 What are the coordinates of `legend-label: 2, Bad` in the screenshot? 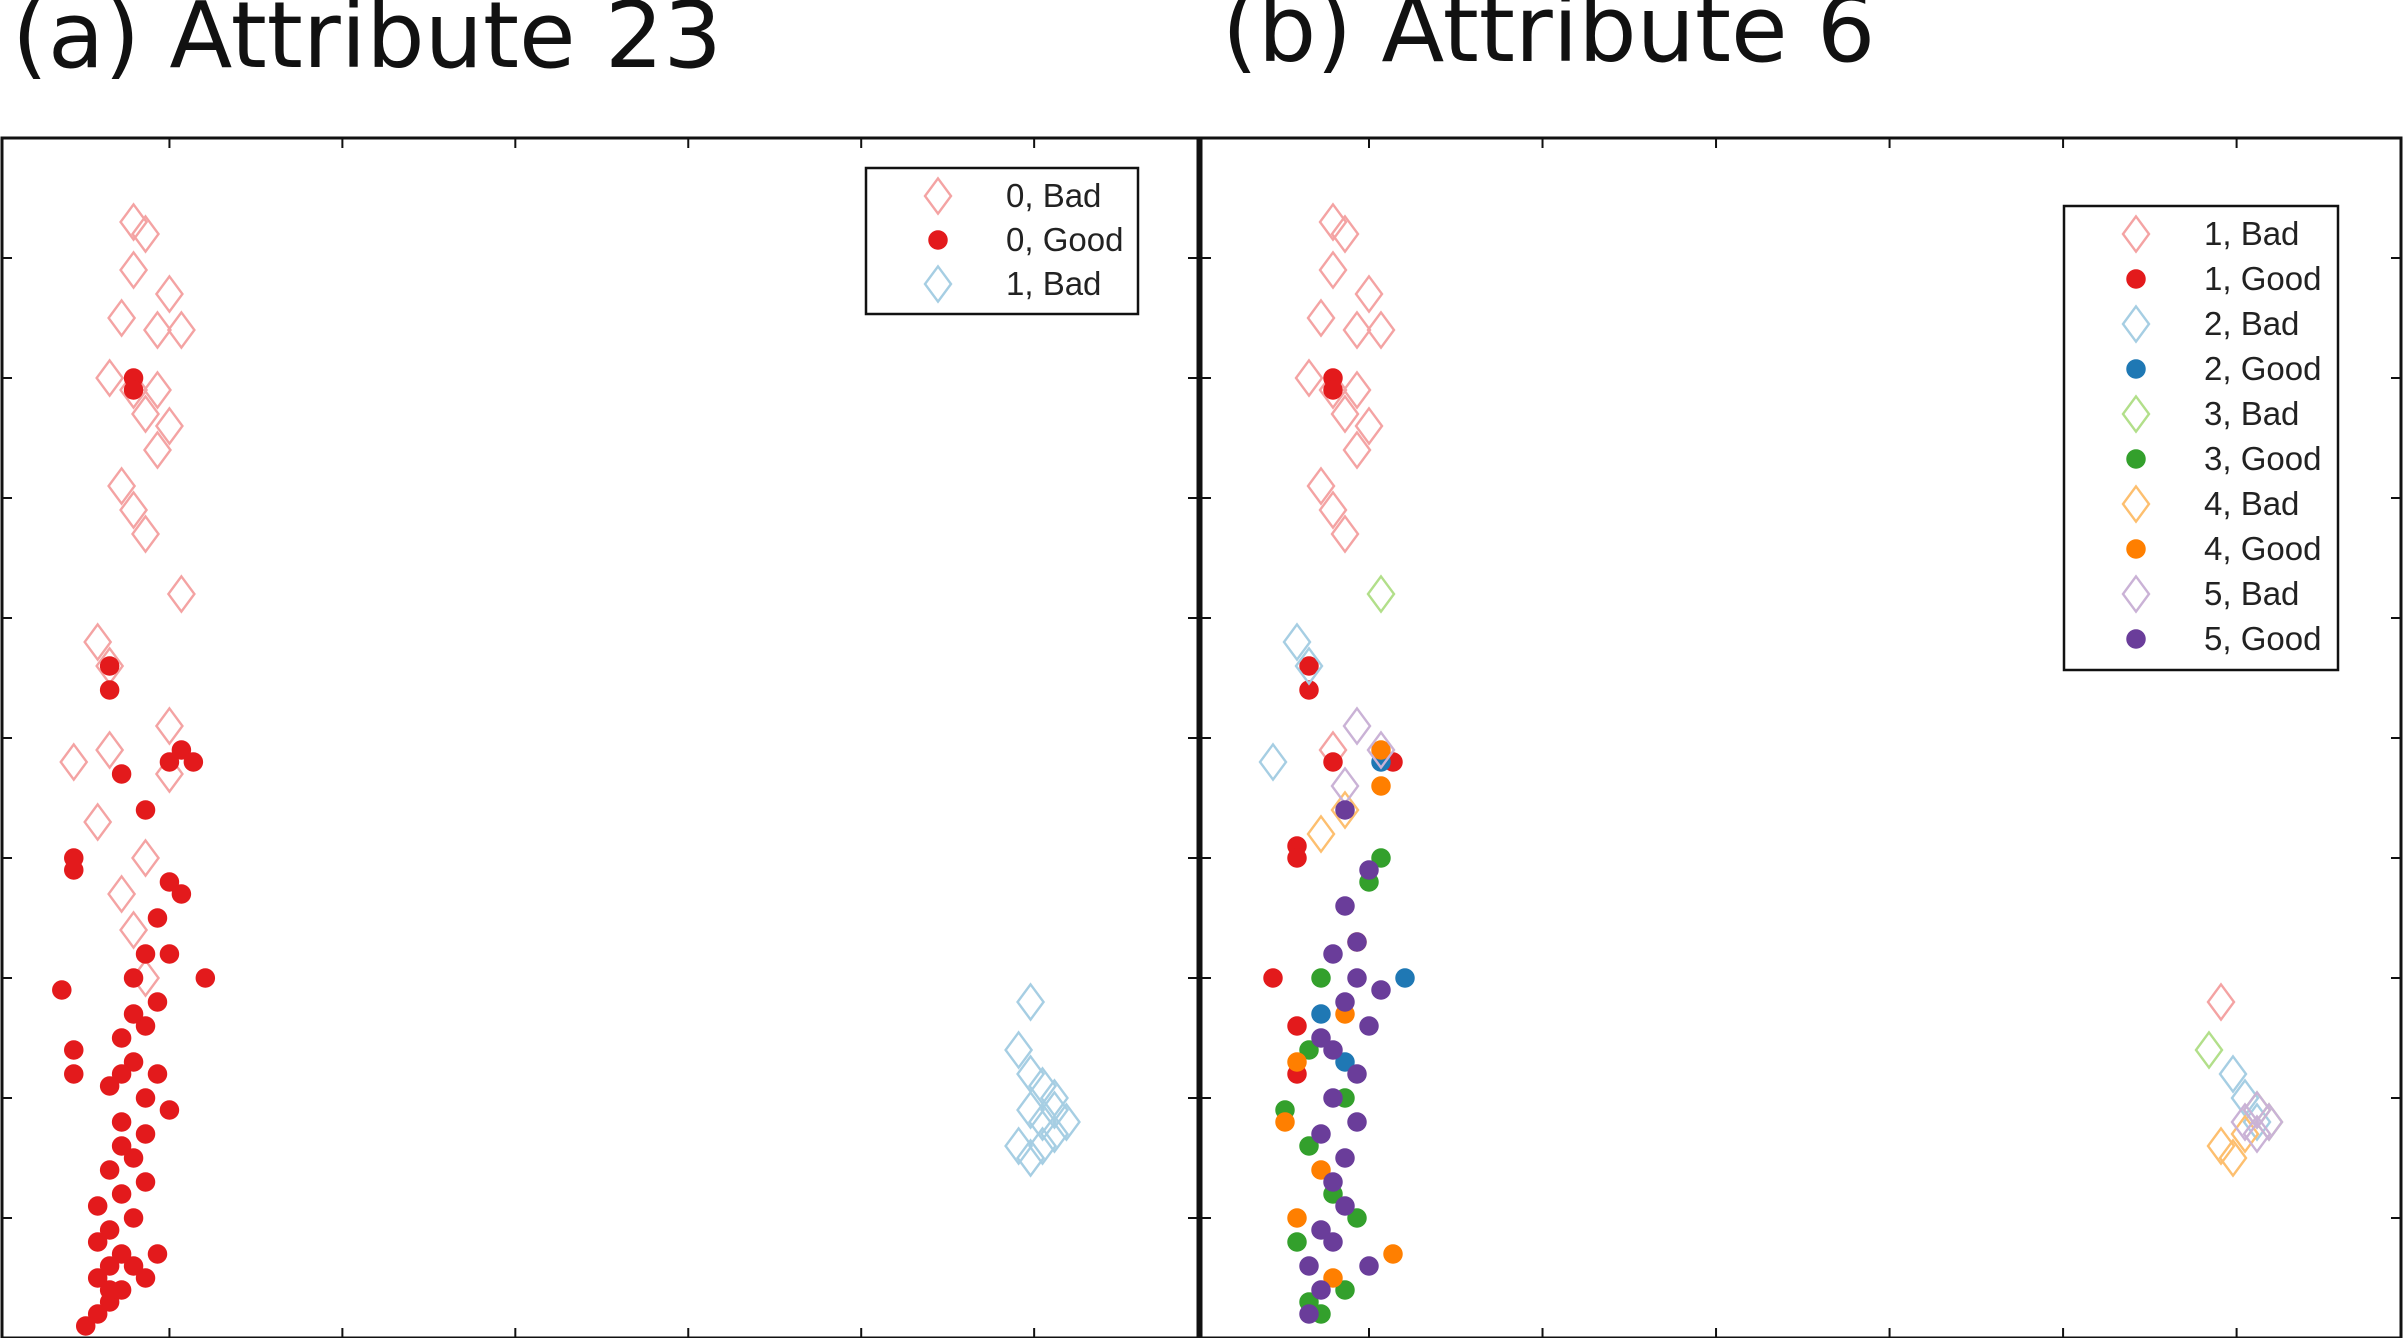 It's located at (2251, 323).